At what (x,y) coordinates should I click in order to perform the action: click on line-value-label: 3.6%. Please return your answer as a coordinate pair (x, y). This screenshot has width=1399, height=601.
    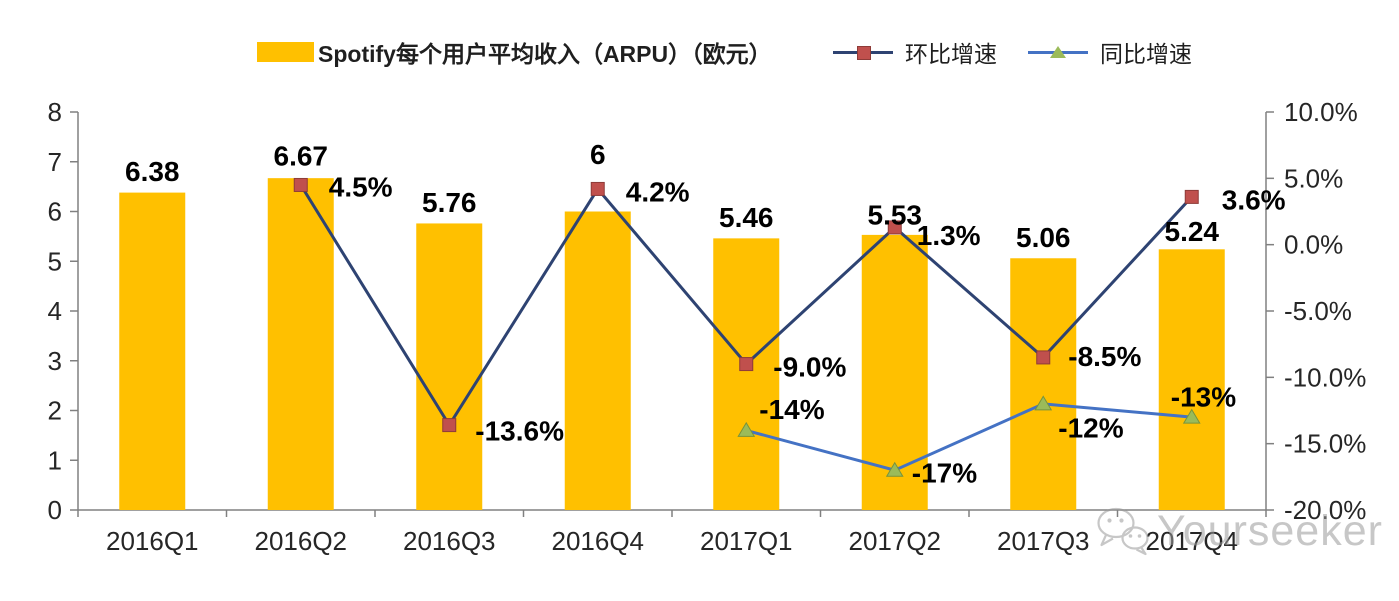
    Looking at the image, I should click on (1254, 199).